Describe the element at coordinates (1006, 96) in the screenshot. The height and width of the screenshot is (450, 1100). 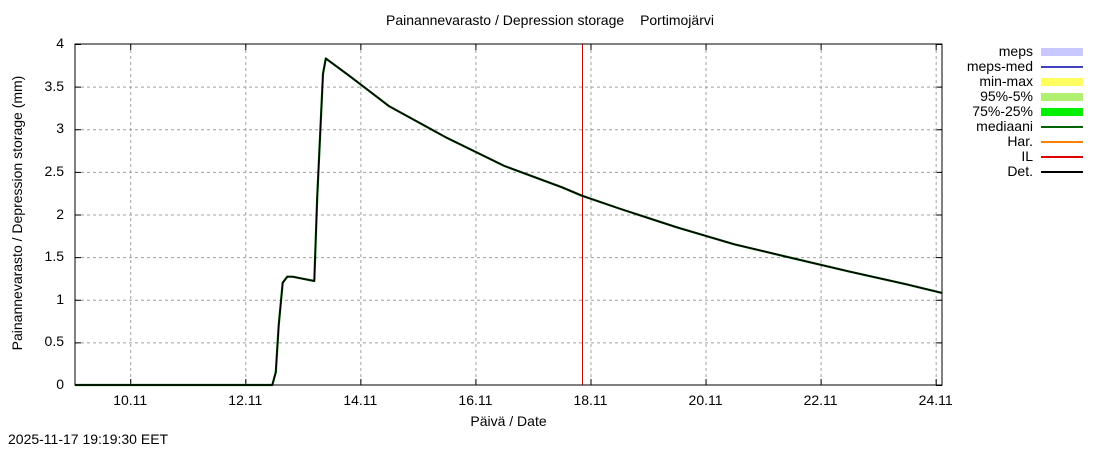
I see `legend-label: 95%-5%` at that location.